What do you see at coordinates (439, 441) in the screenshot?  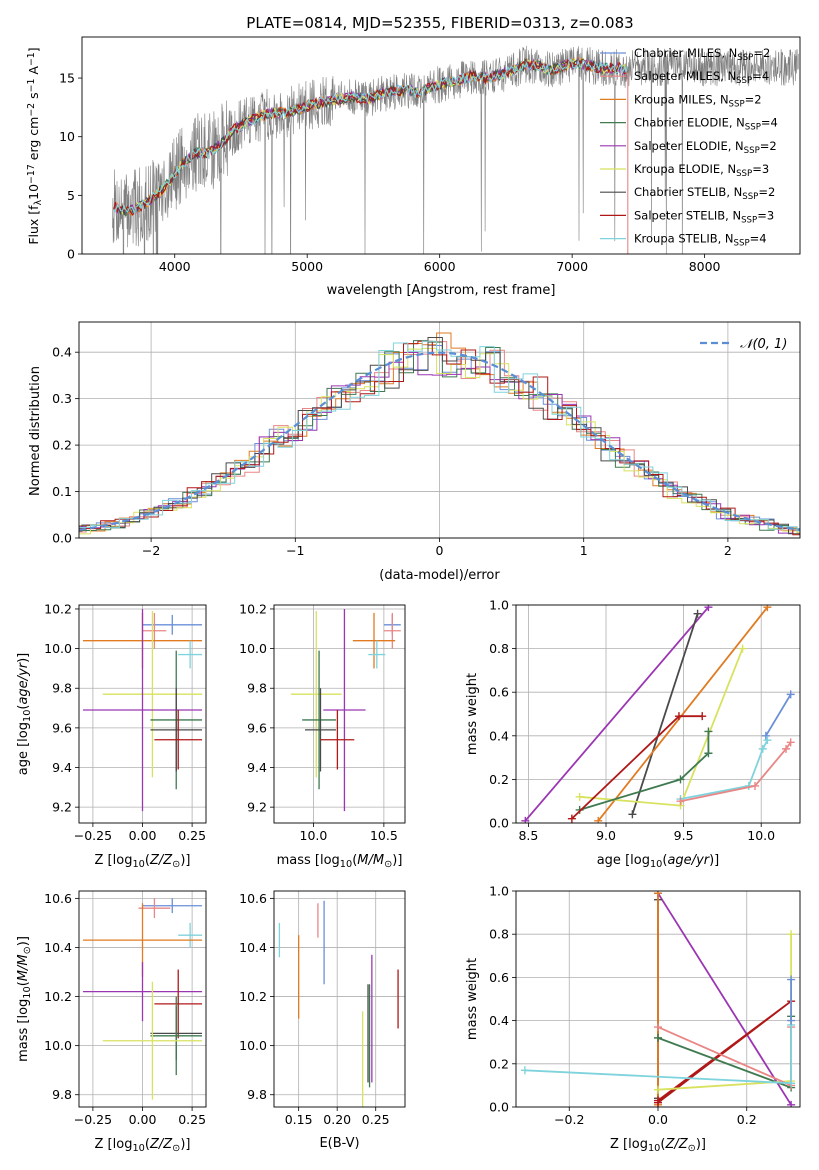 I see `normal-curve` at bounding box center [439, 441].